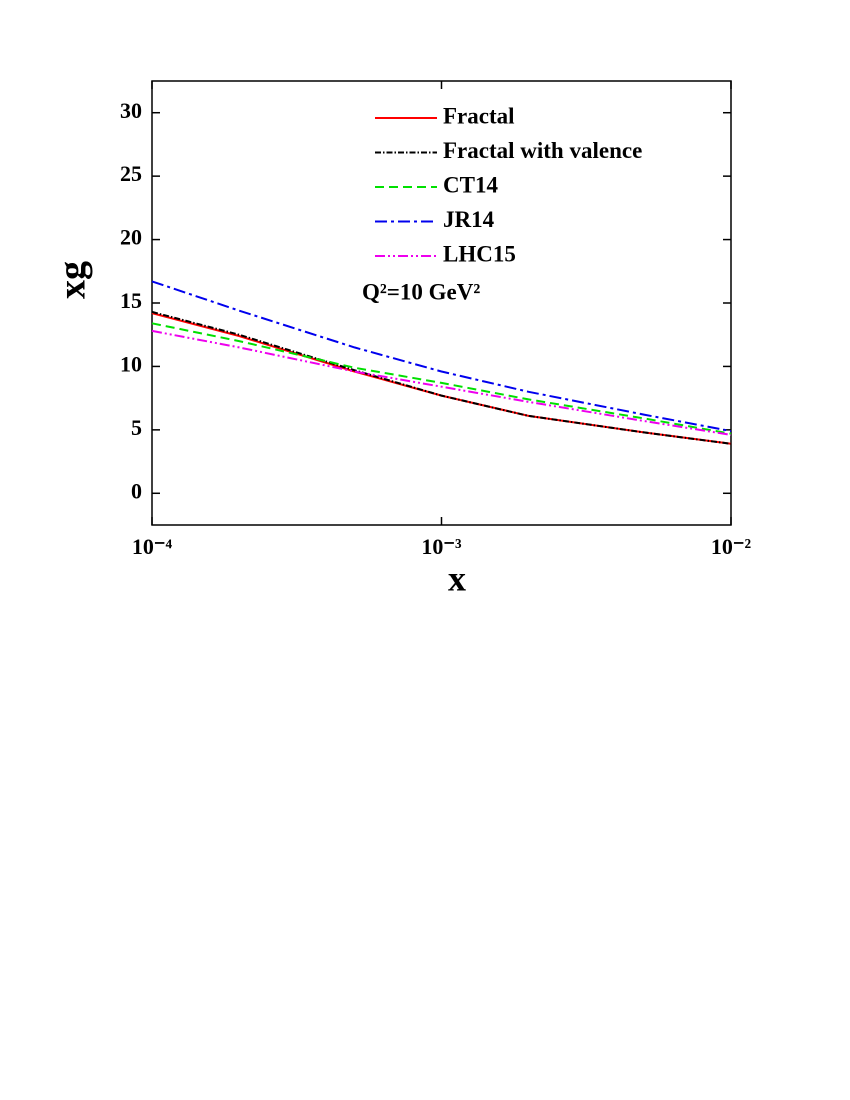 This screenshot has width=850, height=1100. Describe the element at coordinates (441, 546) in the screenshot. I see `x-tick-label: 10⁻³` at that location.